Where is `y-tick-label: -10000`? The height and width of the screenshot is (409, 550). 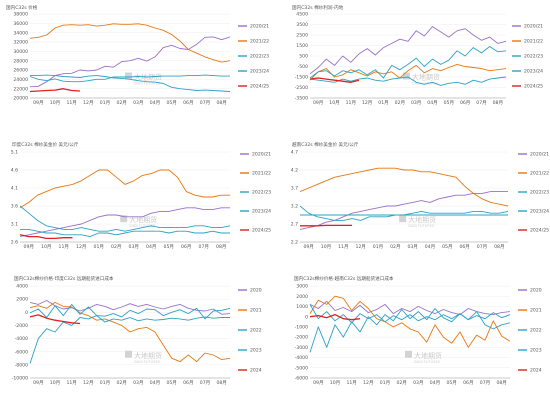 y-tick-label: -10000 is located at coordinates (20, 379).